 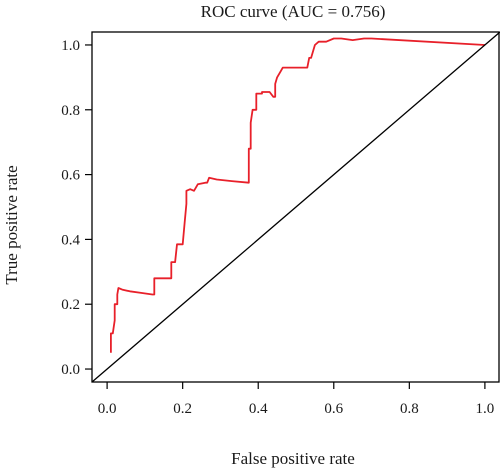 I want to click on y-tick-label: 0.2, so click(x=70, y=305).